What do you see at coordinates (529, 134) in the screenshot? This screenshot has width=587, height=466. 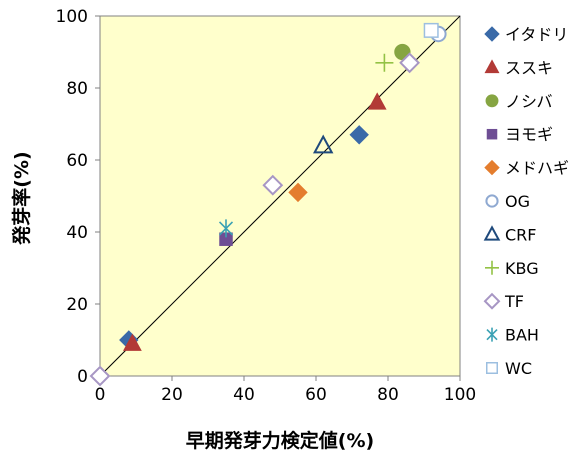 I see `legend-label: ヨモギ` at bounding box center [529, 134].